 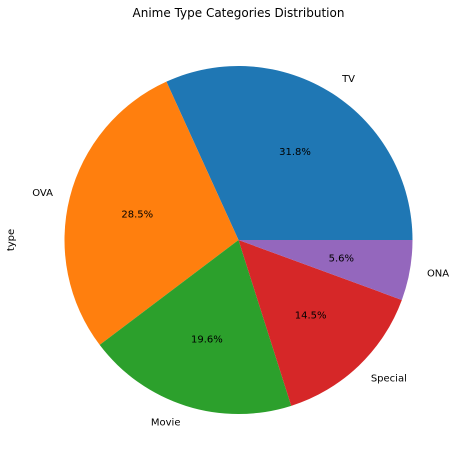 I want to click on slice-label-ova: OVA, so click(x=42, y=193).